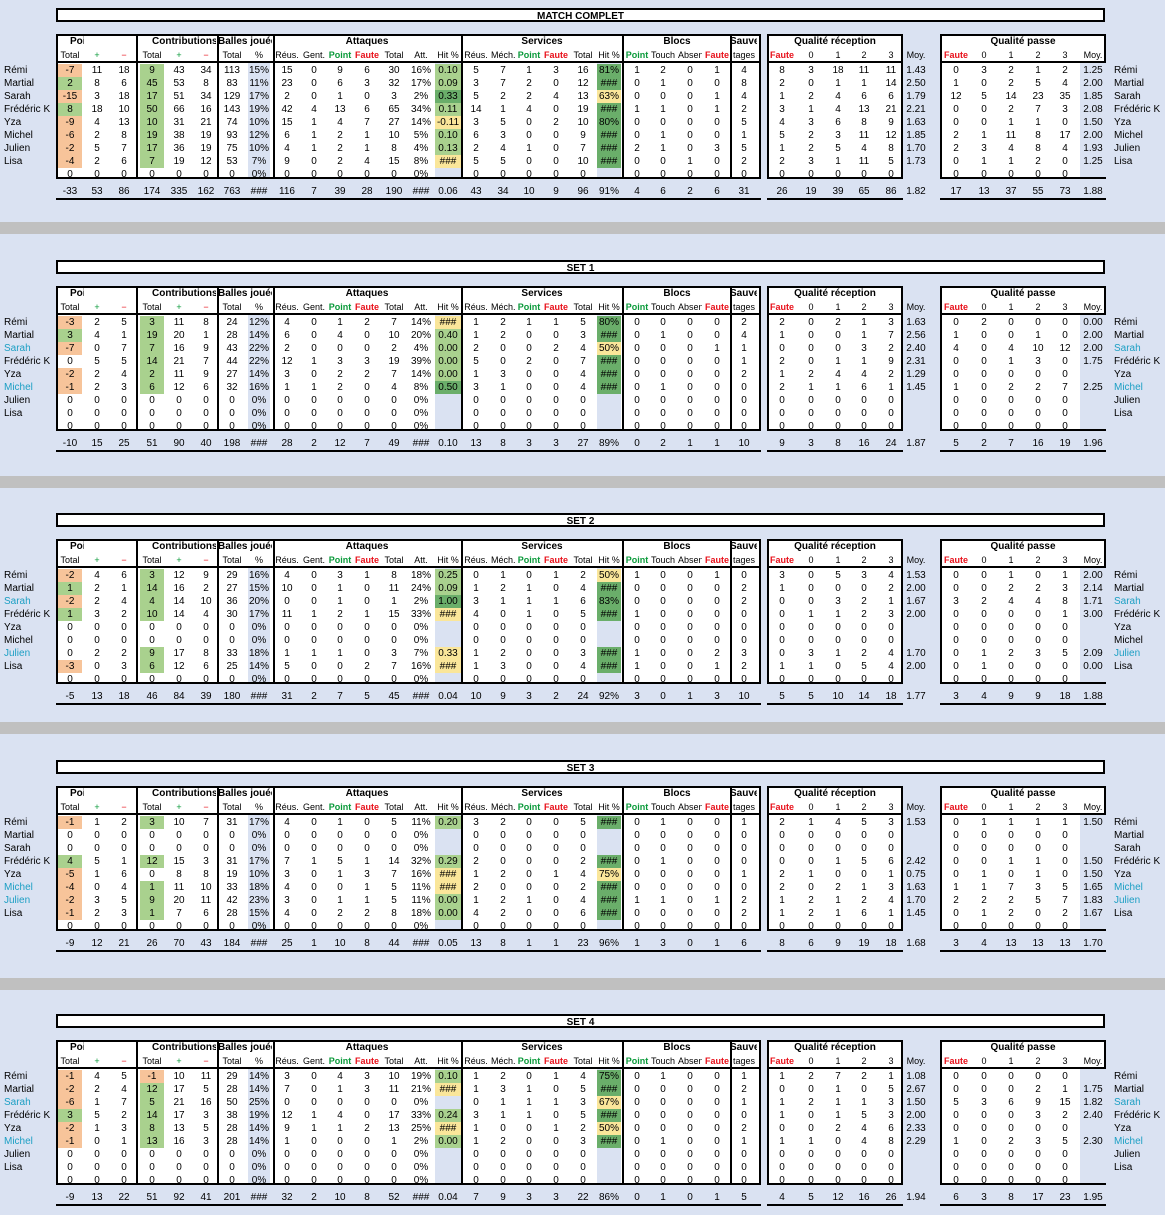 The width and height of the screenshot is (1165, 1215). What do you see at coordinates (394, 1089) in the screenshot?
I see `stat-cell: 11` at bounding box center [394, 1089].